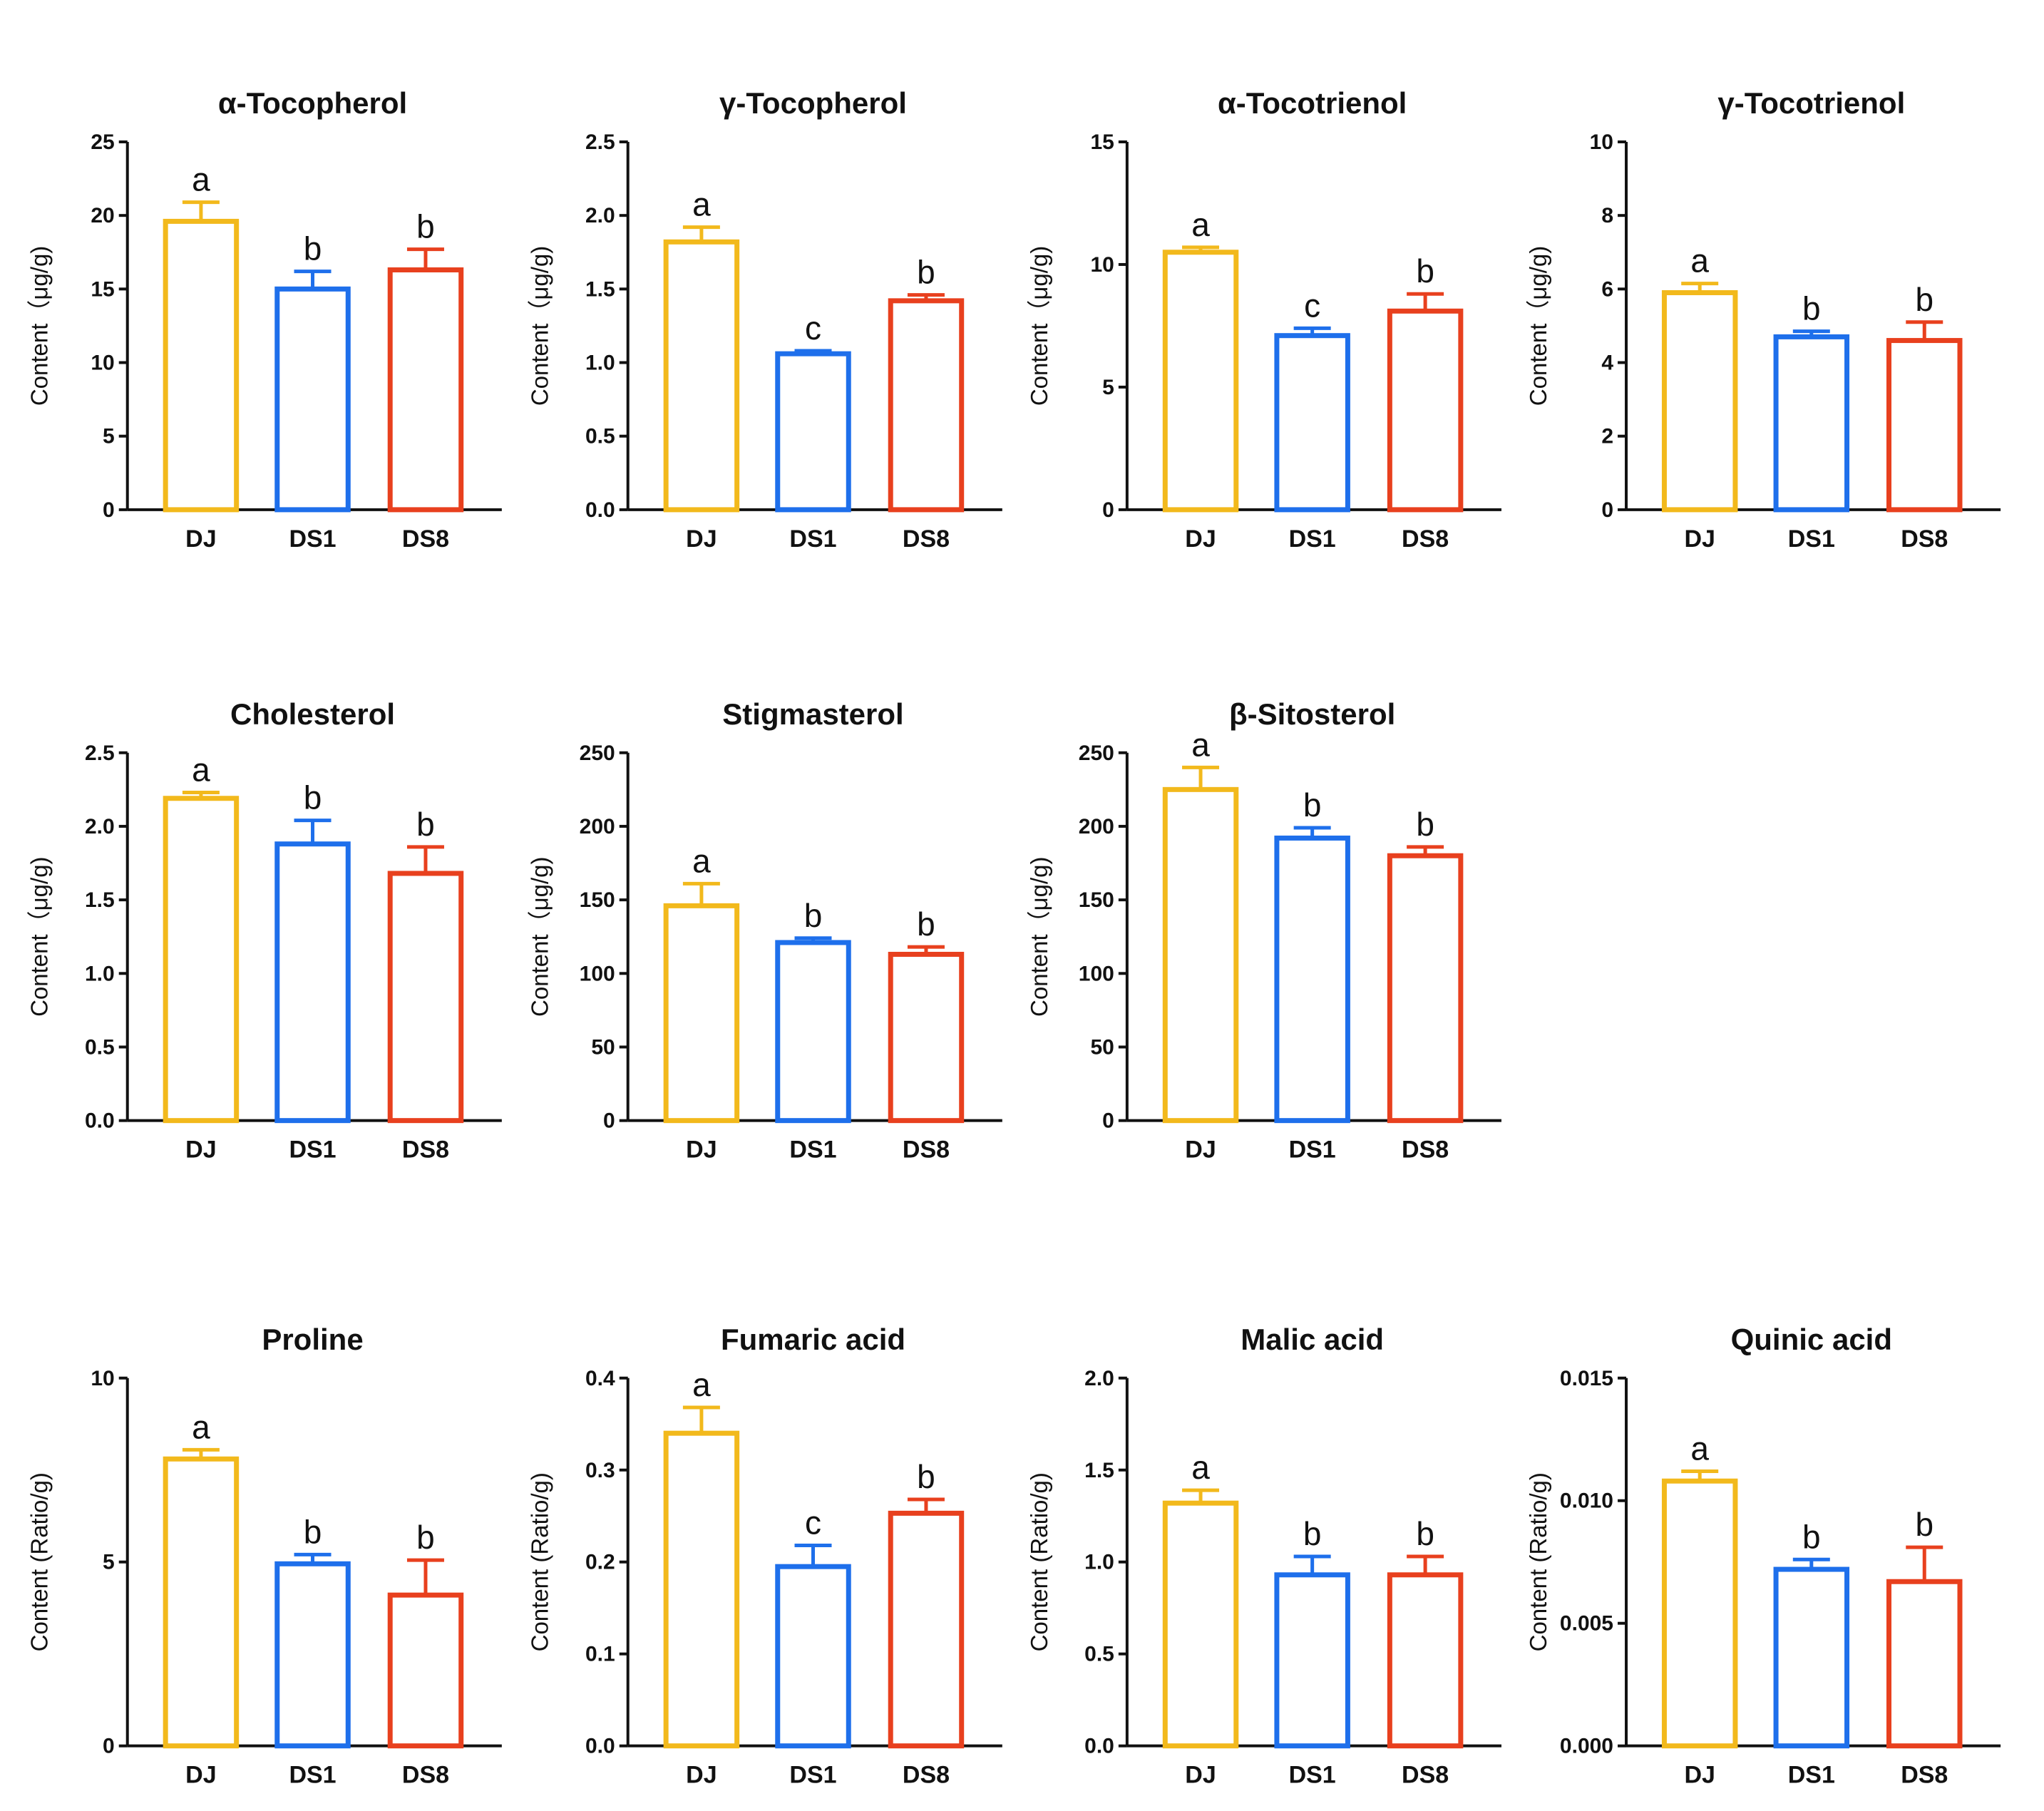 The image size is (2044, 1811). Describe the element at coordinates (1102, 1047) in the screenshot. I see `y-tick-label: 50` at that location.